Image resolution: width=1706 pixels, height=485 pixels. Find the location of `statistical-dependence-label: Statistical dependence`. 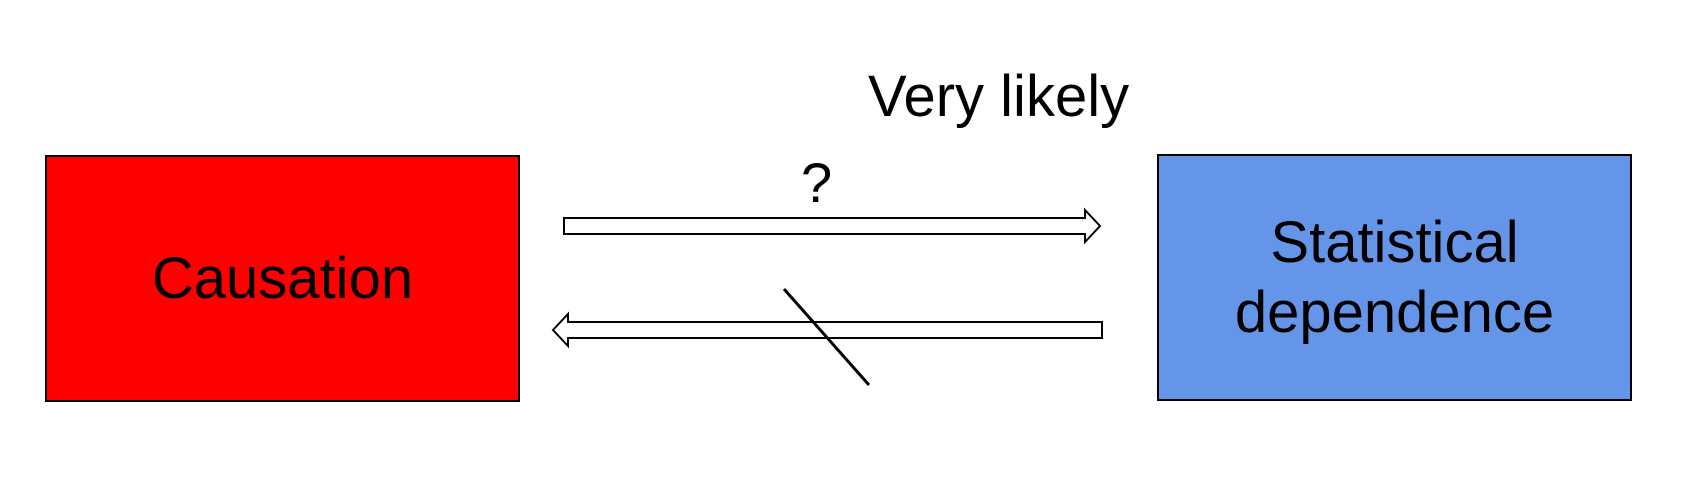

statistical-dependence-label: Statistical dependence is located at coordinates (1394, 277).